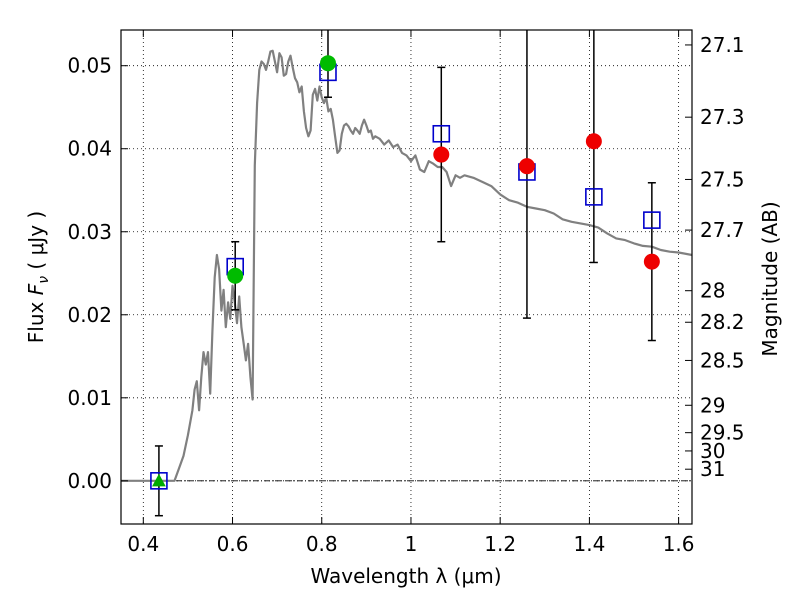  Describe the element at coordinates (589, 544) in the screenshot. I see `x-tick-label: 1.4` at that location.